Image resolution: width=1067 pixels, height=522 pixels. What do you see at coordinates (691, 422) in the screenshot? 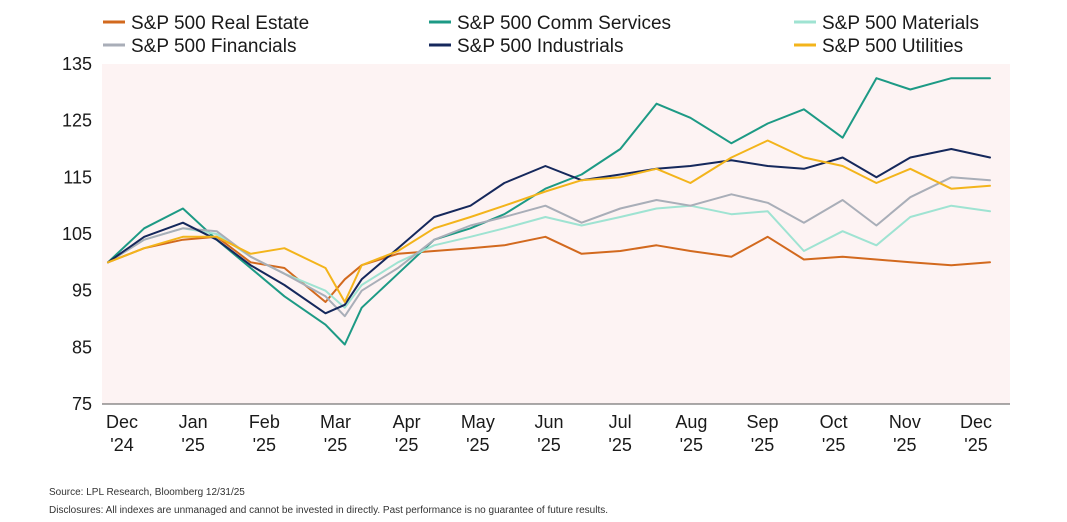
I see `x-tick-month: Aug` at bounding box center [691, 422].